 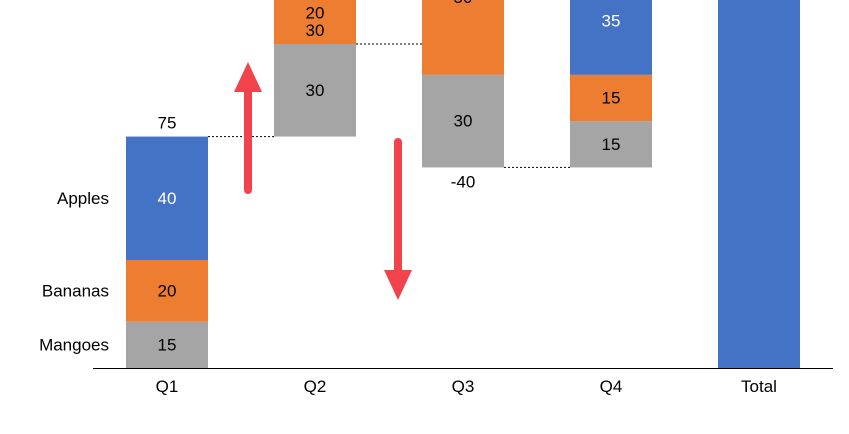 What do you see at coordinates (759, 386) in the screenshot?
I see `category-label-total: Total` at bounding box center [759, 386].